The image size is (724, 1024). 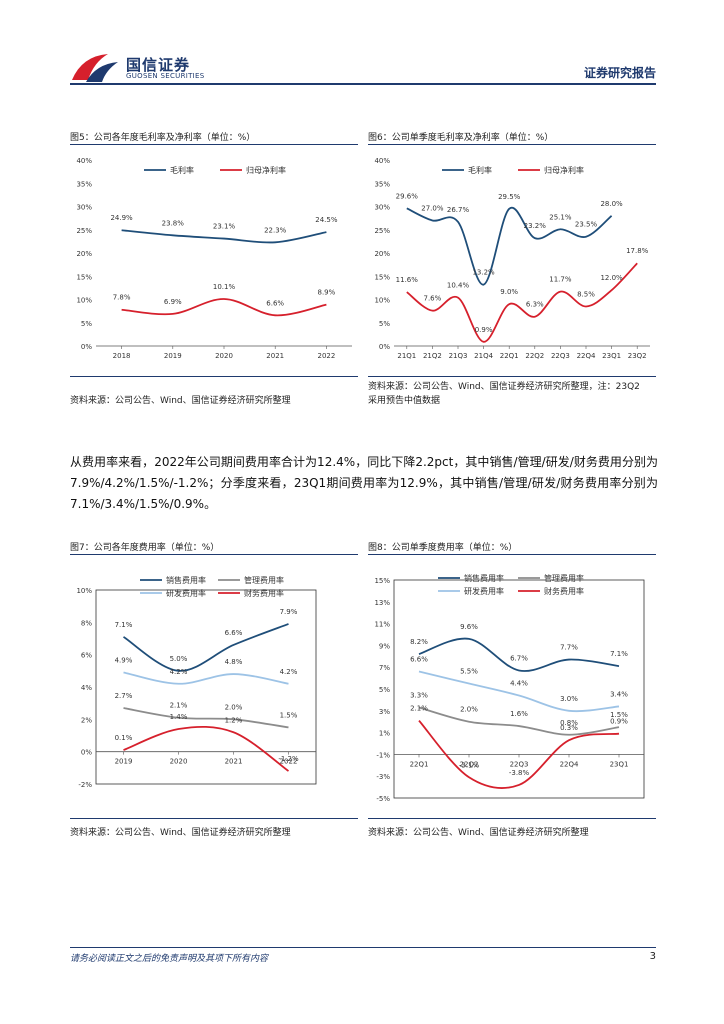 What do you see at coordinates (432, 356) in the screenshot?
I see `x-tick-label: 21Q2` at bounding box center [432, 356].